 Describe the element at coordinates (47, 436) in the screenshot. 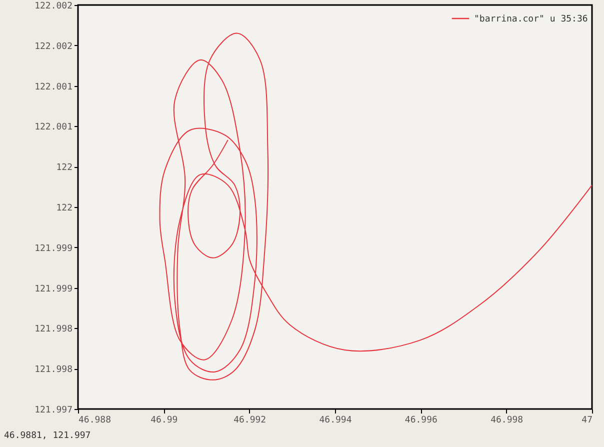

I see `text: 46.9881, 121.997` at that location.